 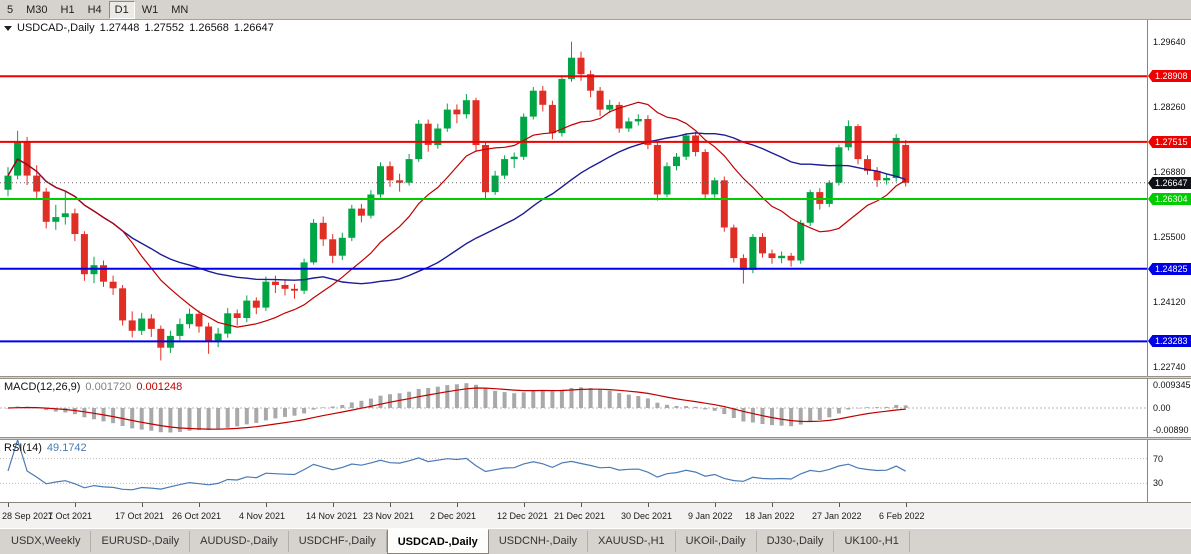 I want to click on macd-canvas, so click(x=573, y=408).